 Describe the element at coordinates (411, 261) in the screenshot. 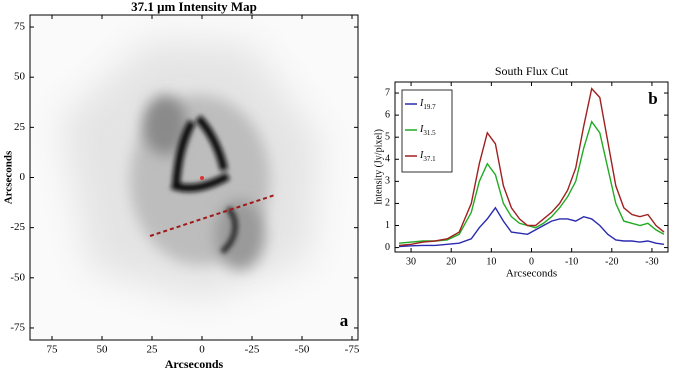

I see `x-tick-label: 30` at that location.